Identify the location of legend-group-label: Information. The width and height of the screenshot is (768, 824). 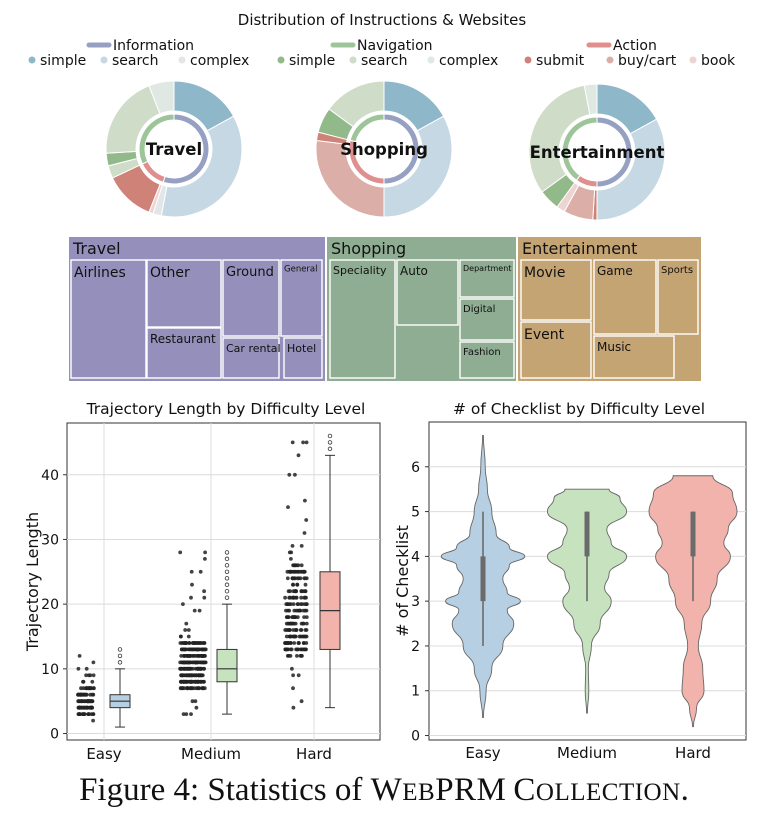
(153, 46).